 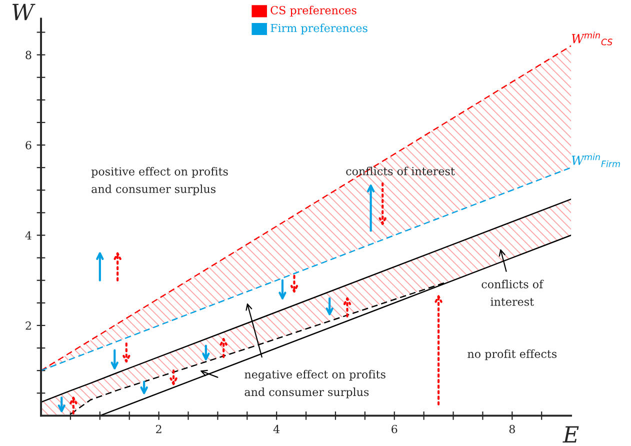 What do you see at coordinates (29, 55) in the screenshot?
I see `y-tick-label: 8` at bounding box center [29, 55].